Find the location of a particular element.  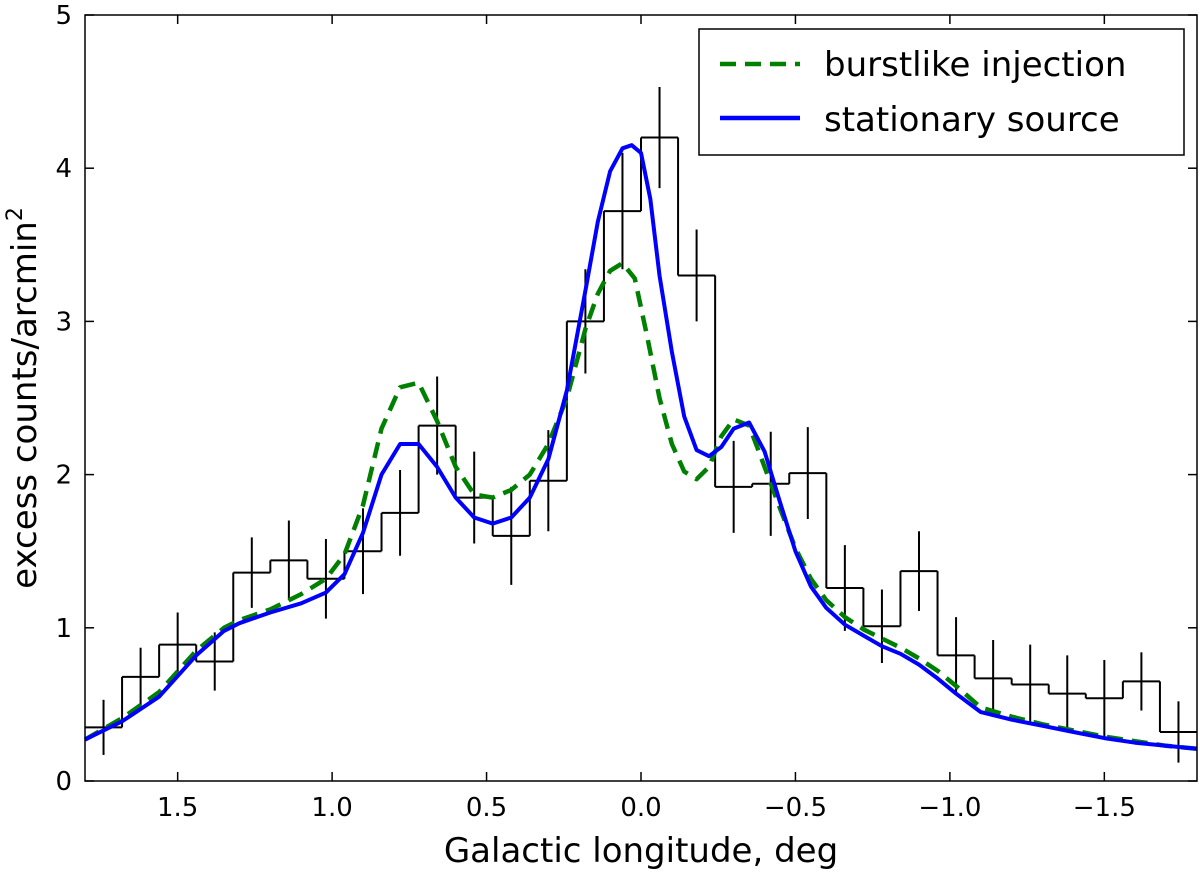

legend-box is located at coordinates (941, 92).